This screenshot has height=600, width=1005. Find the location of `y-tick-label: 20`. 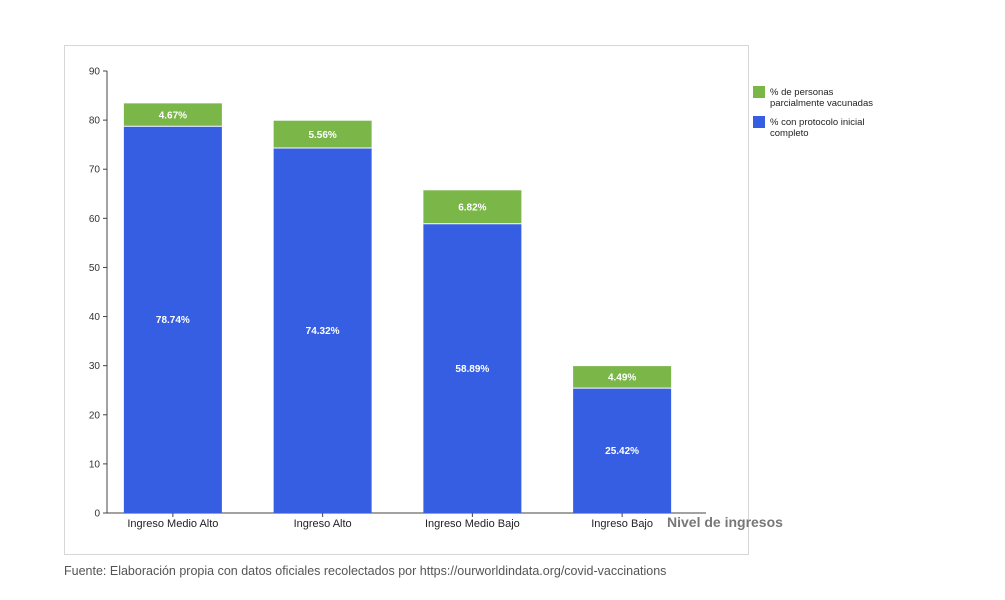

y-tick-label: 20 is located at coordinates (95, 415).